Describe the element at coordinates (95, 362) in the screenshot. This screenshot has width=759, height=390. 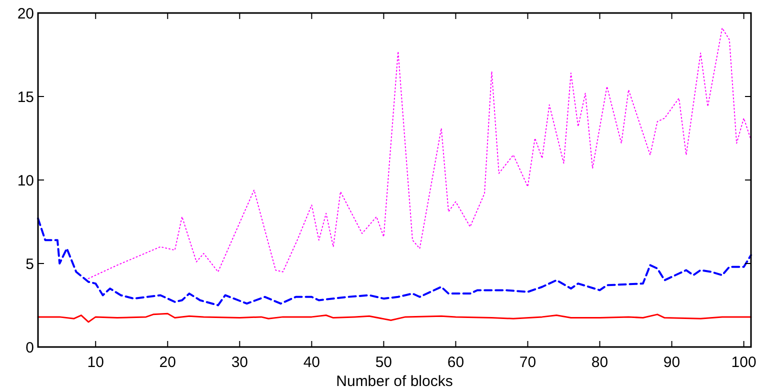
I see `x-tick-label: 10` at that location.